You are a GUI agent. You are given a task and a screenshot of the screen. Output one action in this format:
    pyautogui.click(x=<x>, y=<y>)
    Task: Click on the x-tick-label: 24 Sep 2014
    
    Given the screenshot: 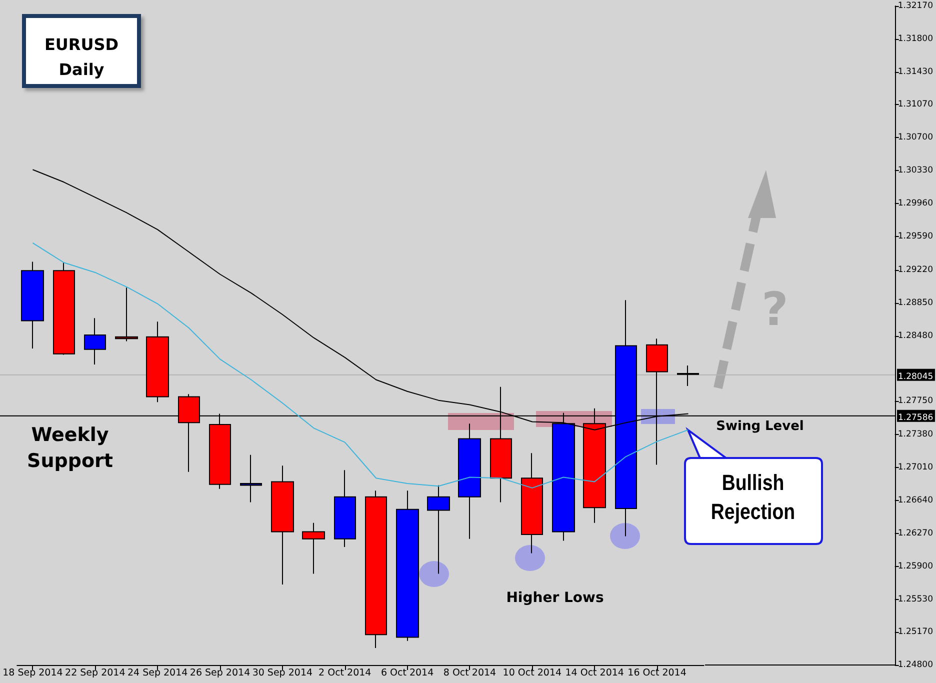 What is the action you would take?
    pyautogui.click(x=157, y=673)
    